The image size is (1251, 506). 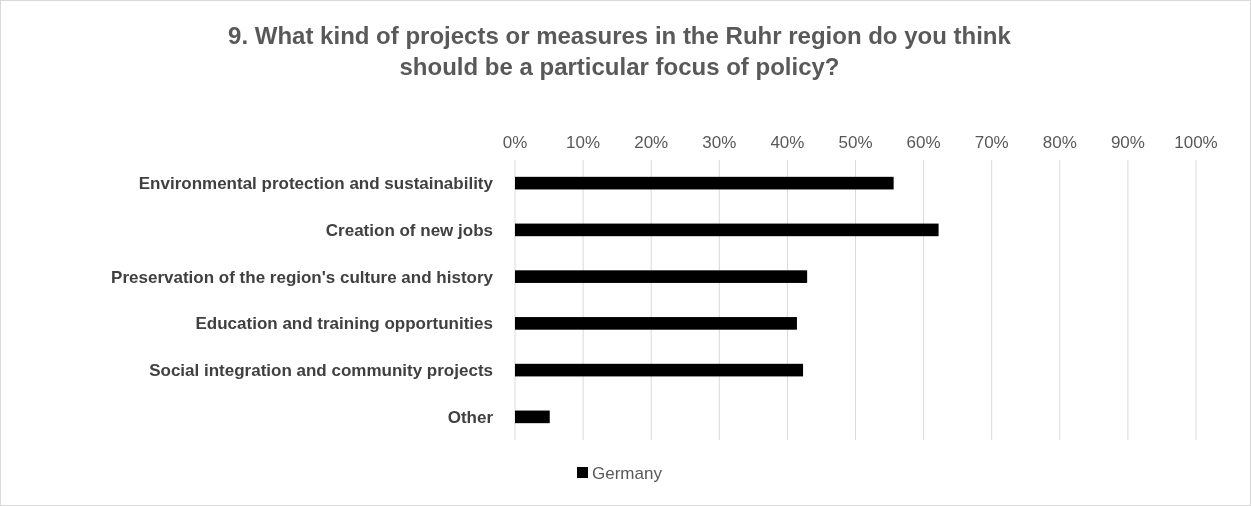 I want to click on y-tick-label: Preservation of the region's culture and history, so click(x=302, y=277).